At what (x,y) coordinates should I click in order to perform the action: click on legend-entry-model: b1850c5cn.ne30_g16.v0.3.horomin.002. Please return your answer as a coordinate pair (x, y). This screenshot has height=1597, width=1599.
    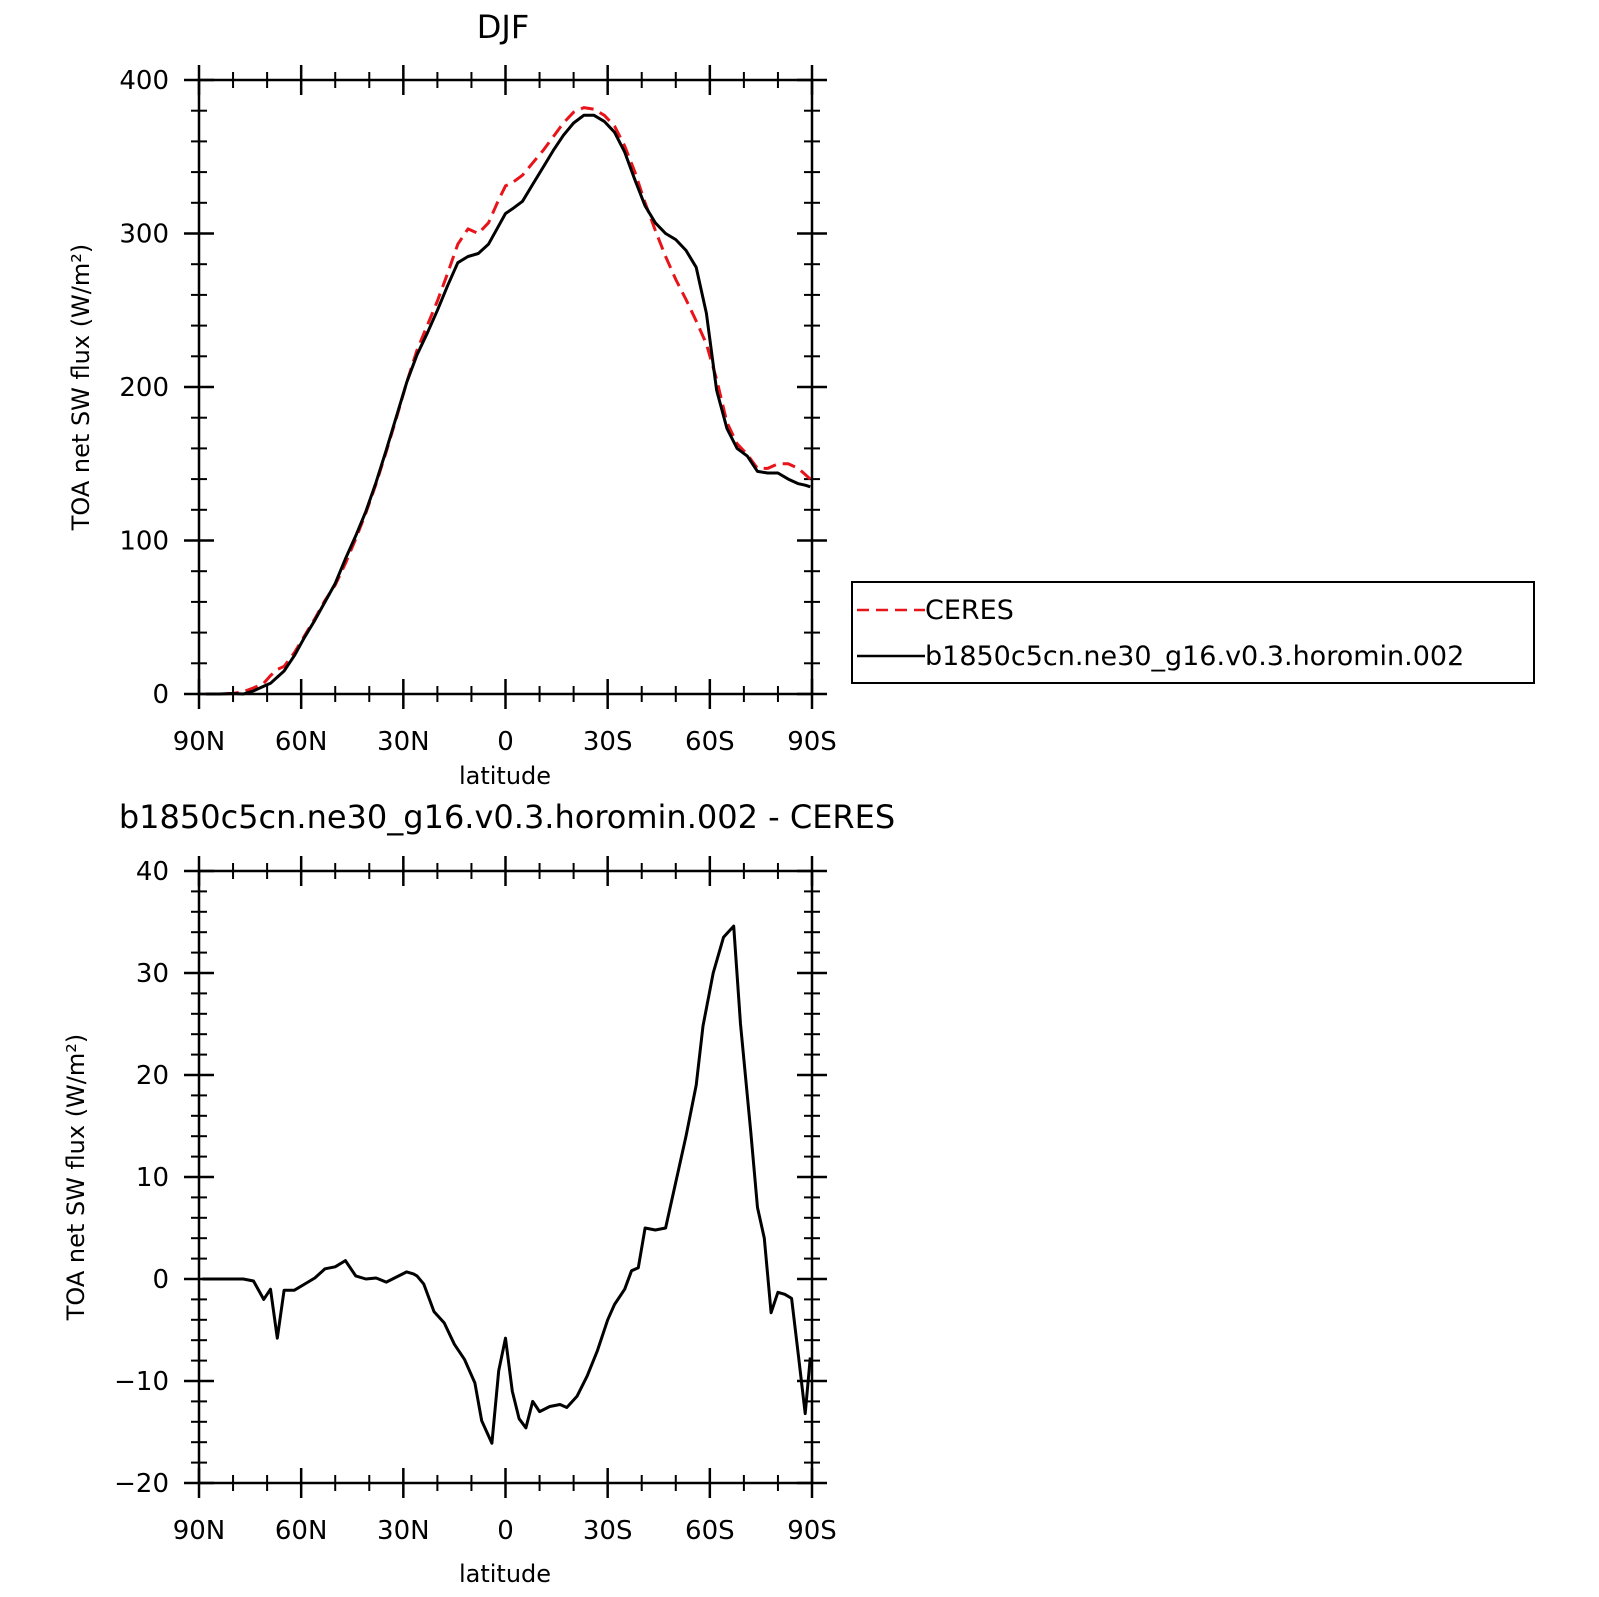
    Looking at the image, I should click on (1194, 656).